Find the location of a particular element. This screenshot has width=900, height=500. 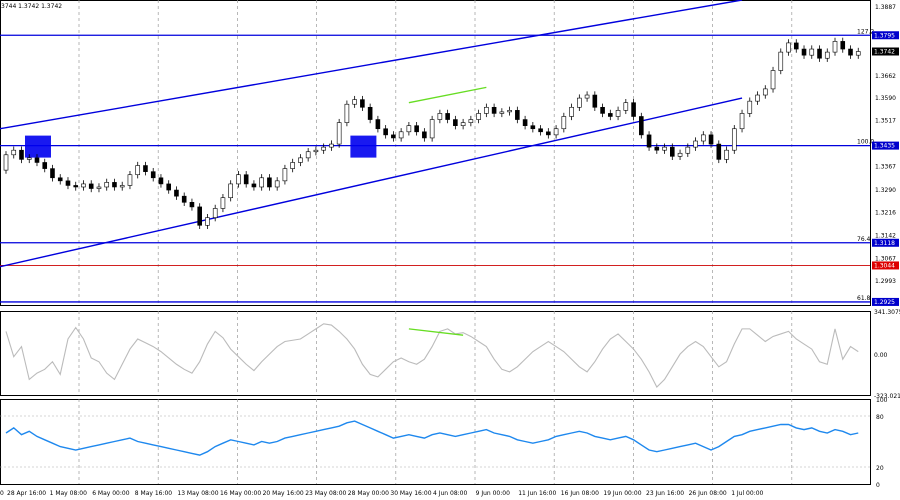

cci-series-line is located at coordinates (432, 355).